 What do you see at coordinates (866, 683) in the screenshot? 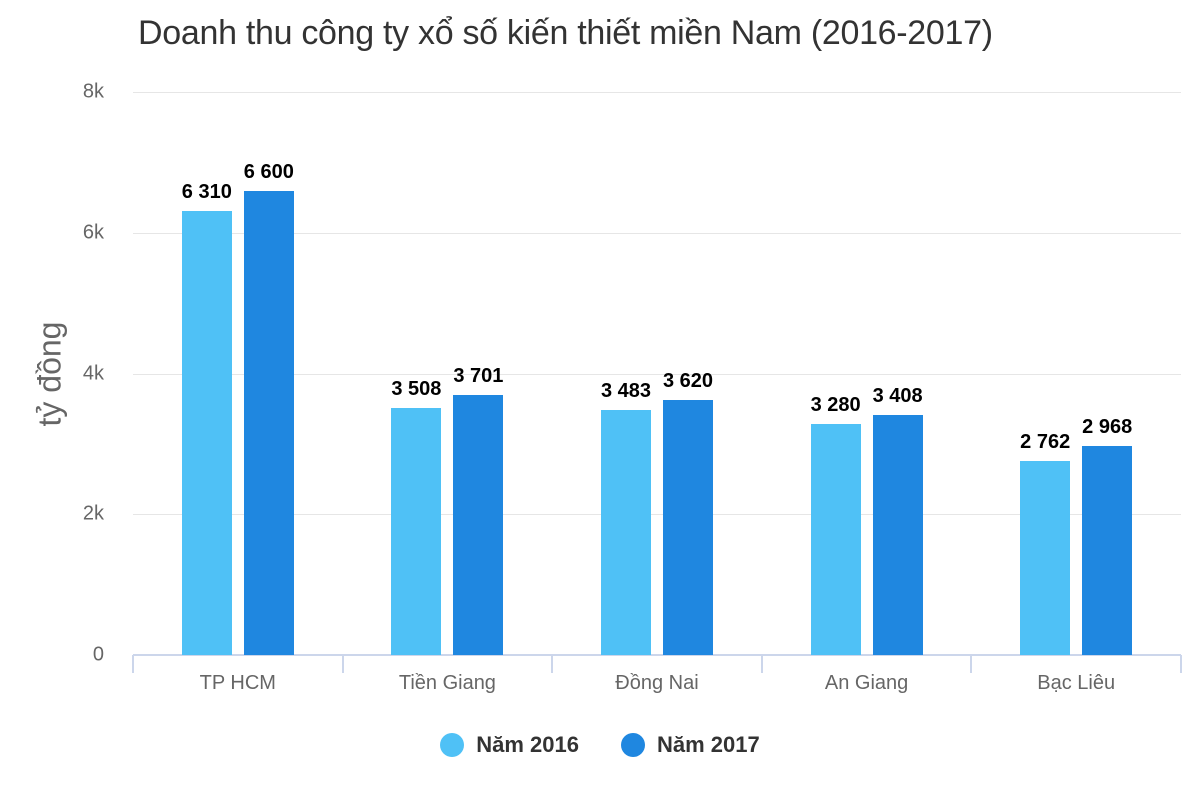
I see `x-tick-label: An Giang` at bounding box center [866, 683].